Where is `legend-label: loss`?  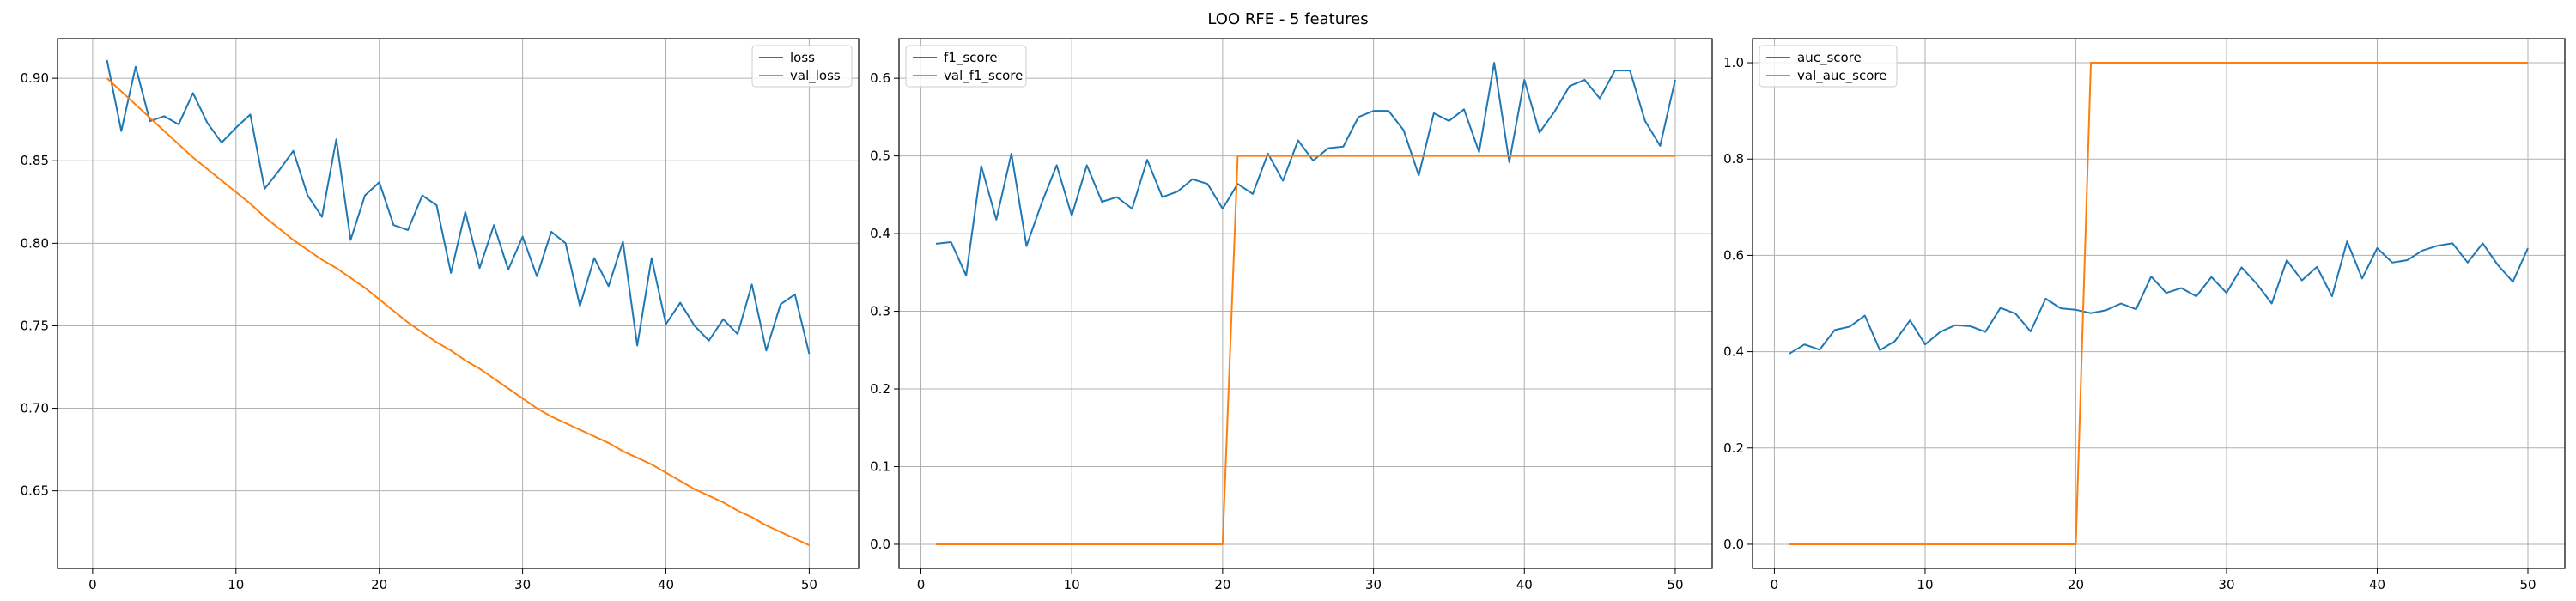 legend-label: loss is located at coordinates (802, 57).